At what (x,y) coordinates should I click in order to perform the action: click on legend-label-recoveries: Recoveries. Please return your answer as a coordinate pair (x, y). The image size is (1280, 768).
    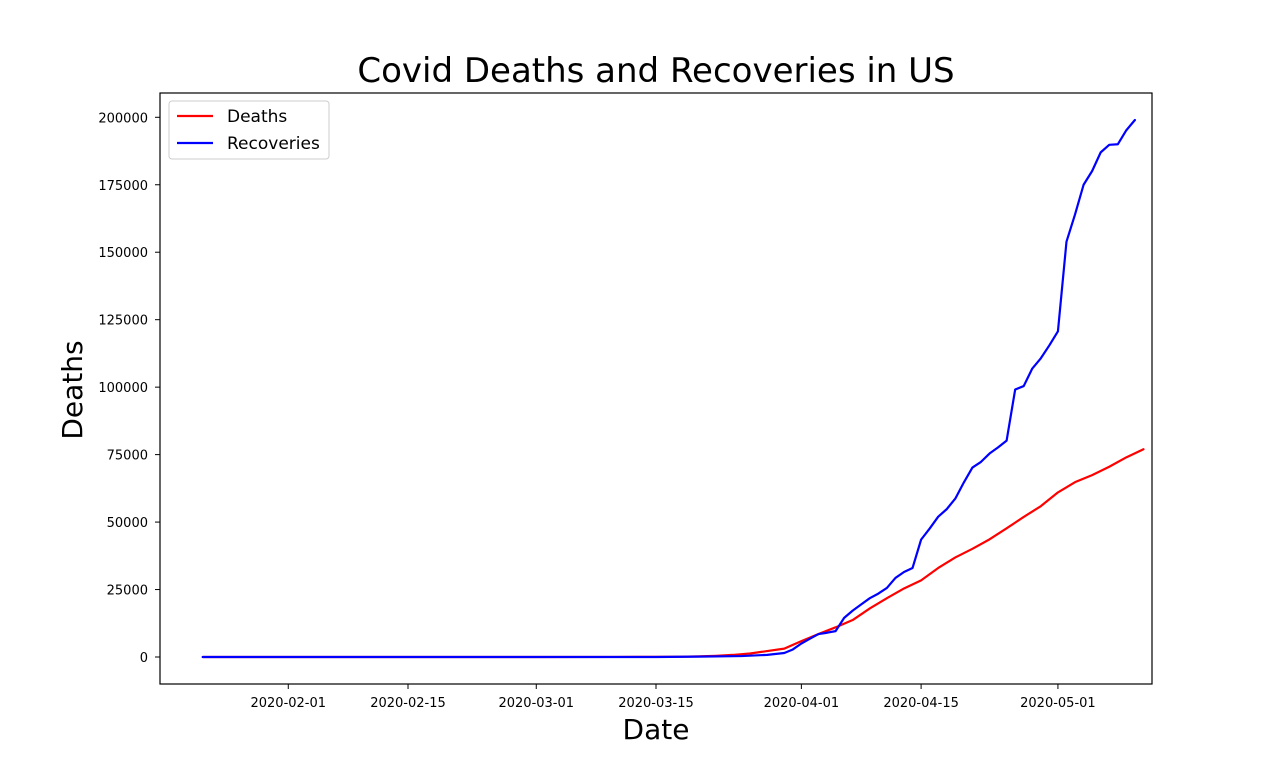
    Looking at the image, I should click on (273, 144).